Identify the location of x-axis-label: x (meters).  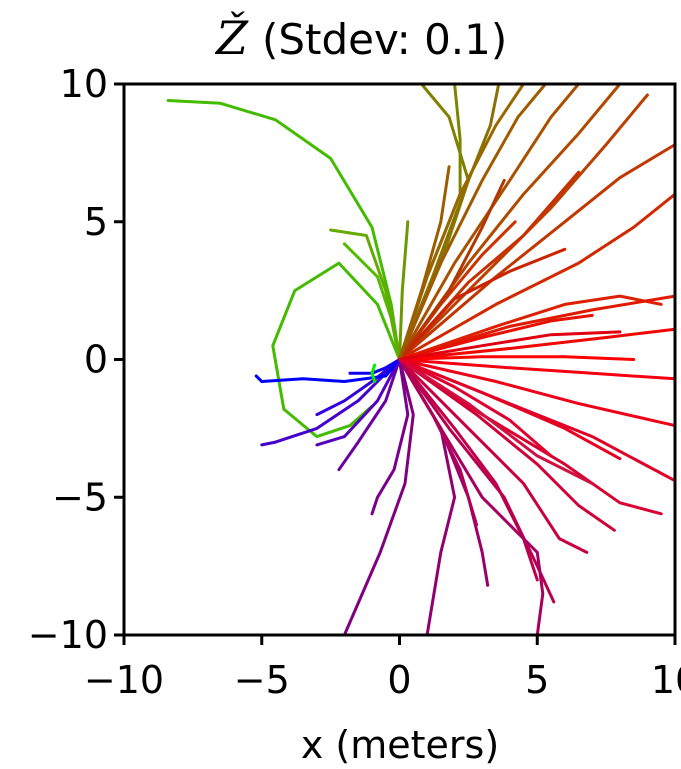
(400, 745).